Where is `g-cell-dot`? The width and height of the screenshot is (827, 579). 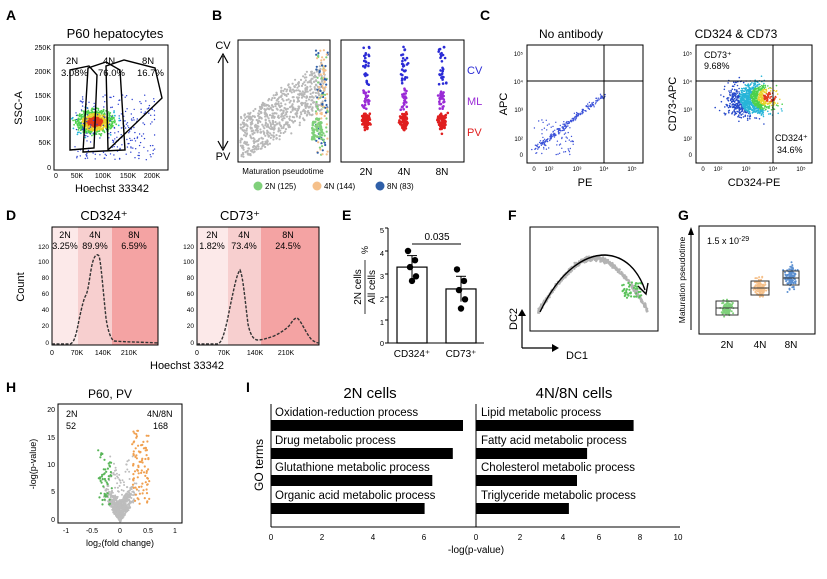 g-cell-dot is located at coordinates (794, 289).